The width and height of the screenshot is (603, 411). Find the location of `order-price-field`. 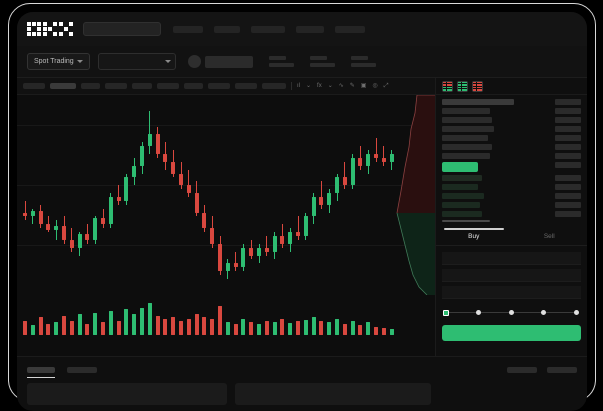

order-price-field is located at coordinates (511, 258).